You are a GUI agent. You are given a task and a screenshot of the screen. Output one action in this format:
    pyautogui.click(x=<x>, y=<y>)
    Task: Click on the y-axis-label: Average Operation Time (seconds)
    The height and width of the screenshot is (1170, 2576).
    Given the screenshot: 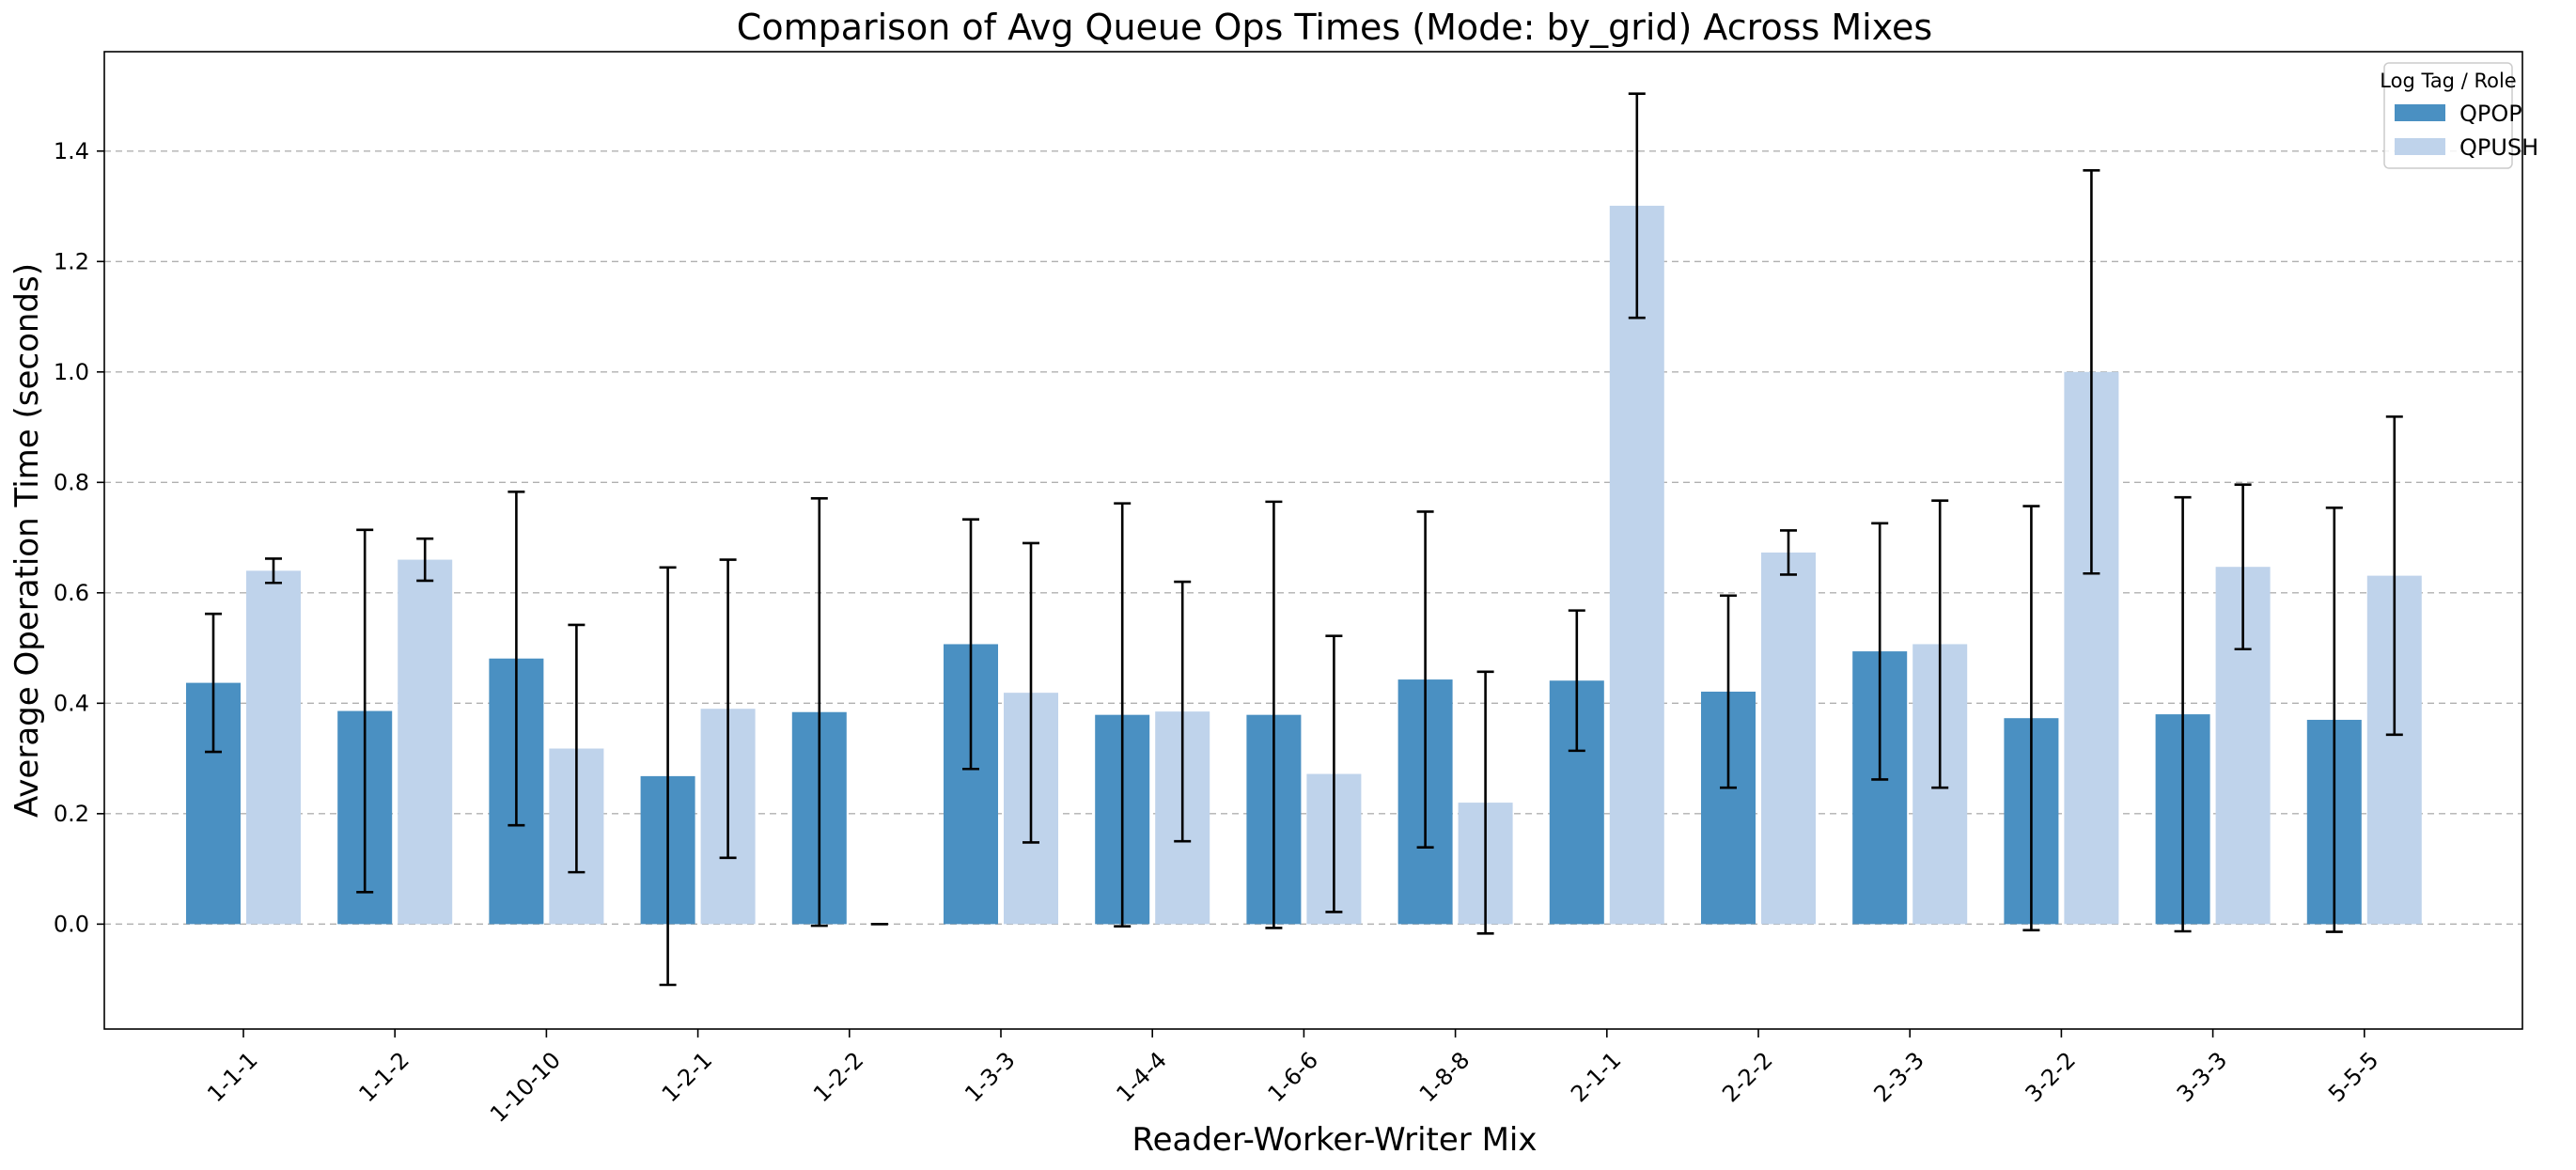 What is the action you would take?
    pyautogui.click(x=27, y=540)
    